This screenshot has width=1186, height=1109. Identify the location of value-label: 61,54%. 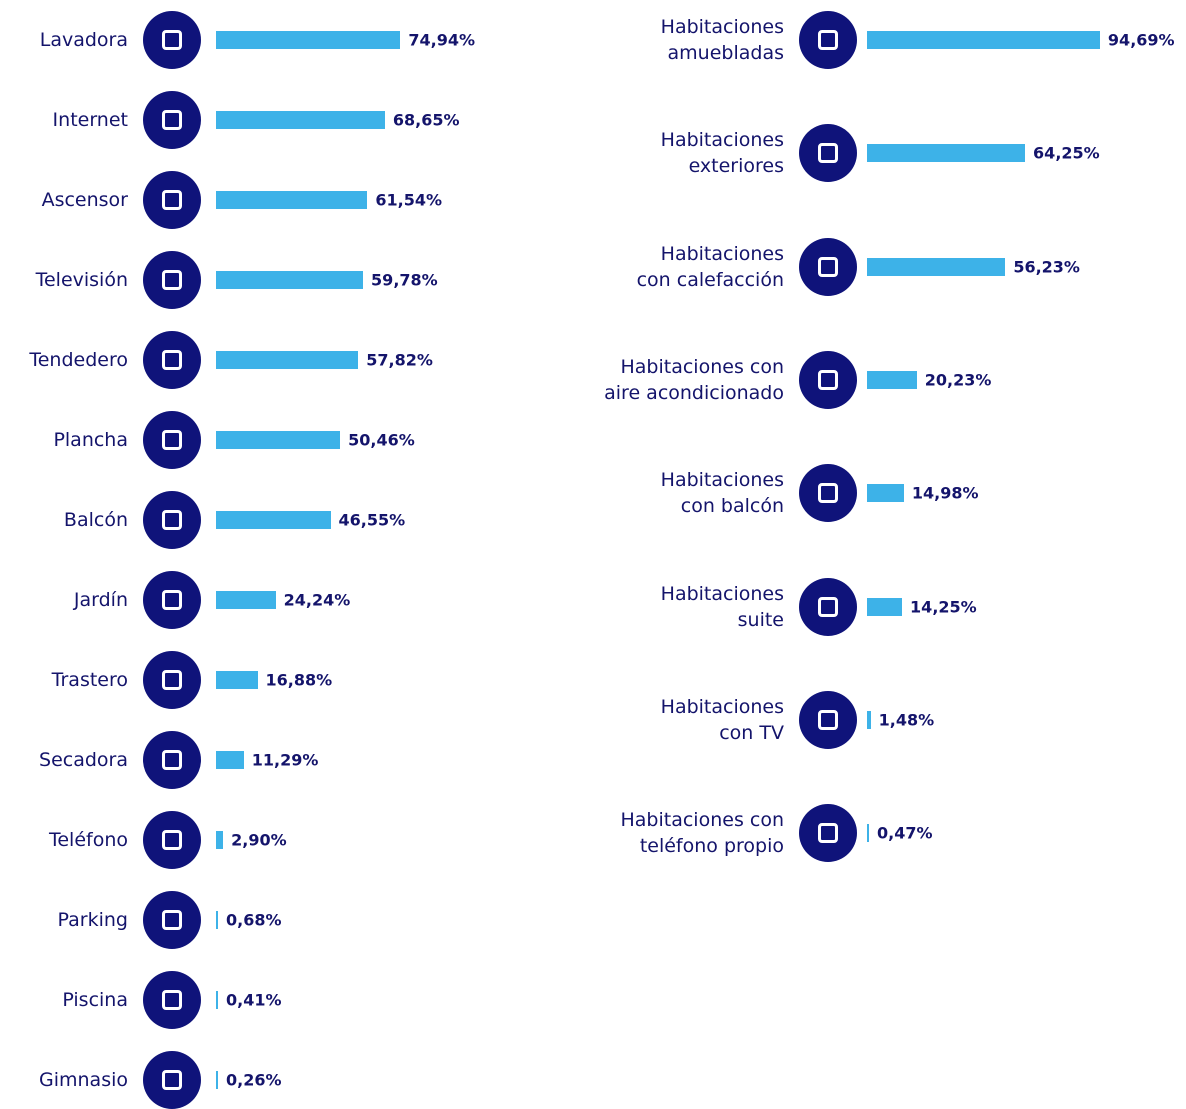
(409, 200).